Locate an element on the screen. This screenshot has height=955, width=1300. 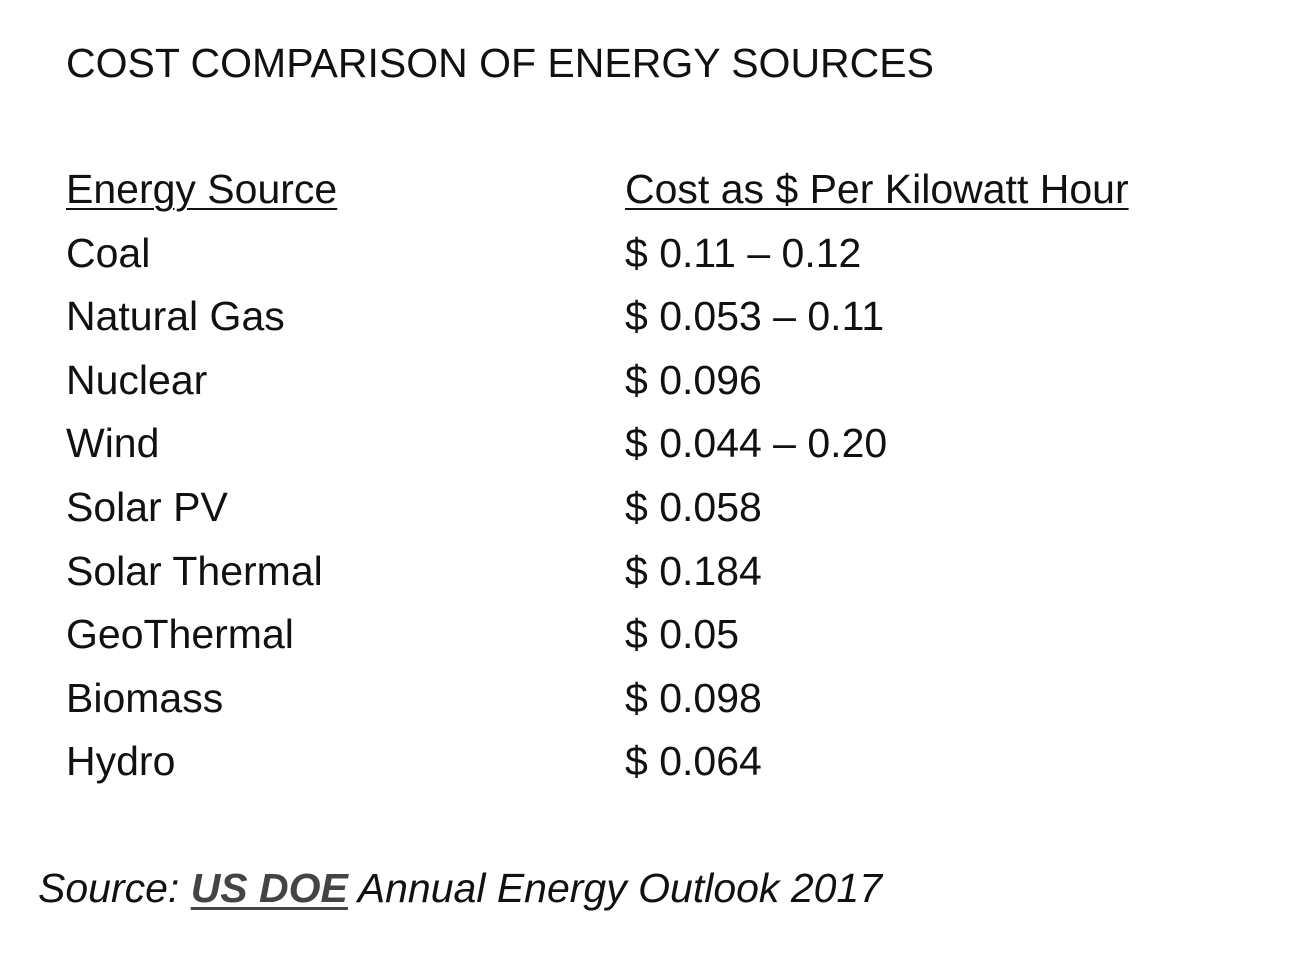
energy-source-cell: Wind is located at coordinates (113, 443).